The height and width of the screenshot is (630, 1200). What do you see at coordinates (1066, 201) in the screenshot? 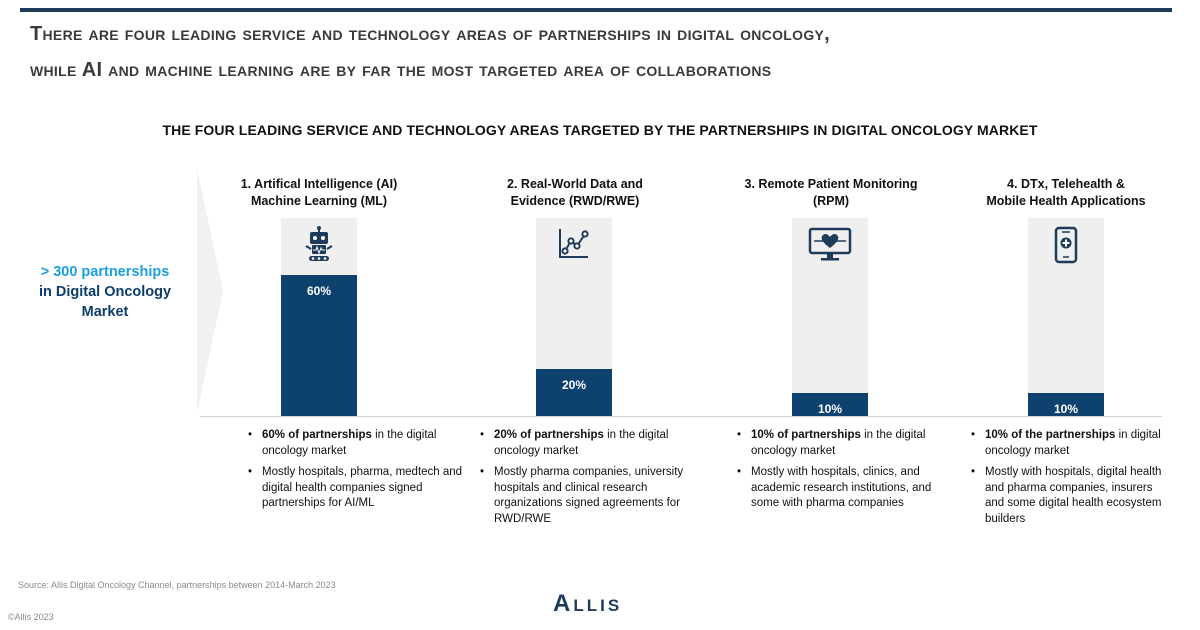
I see `category-label-4-line-2: Mobile Health Applications` at bounding box center [1066, 201].